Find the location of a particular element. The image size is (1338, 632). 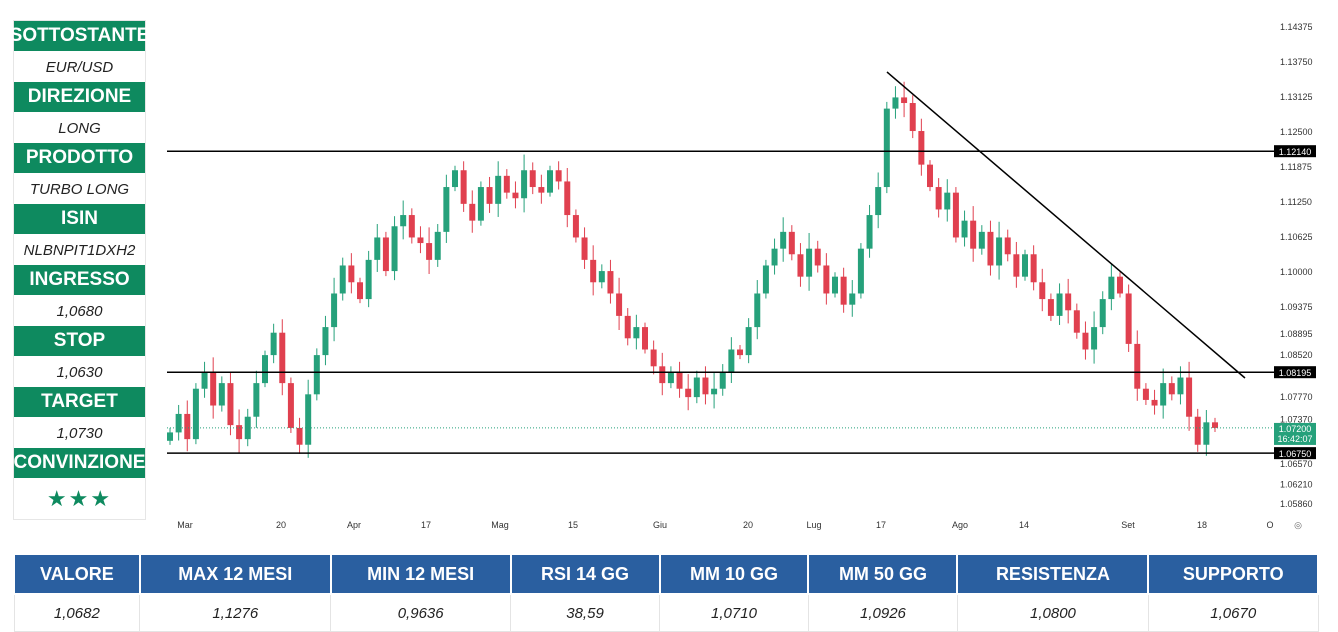

panel-value-stop: 1,0630 is located at coordinates (79, 372).